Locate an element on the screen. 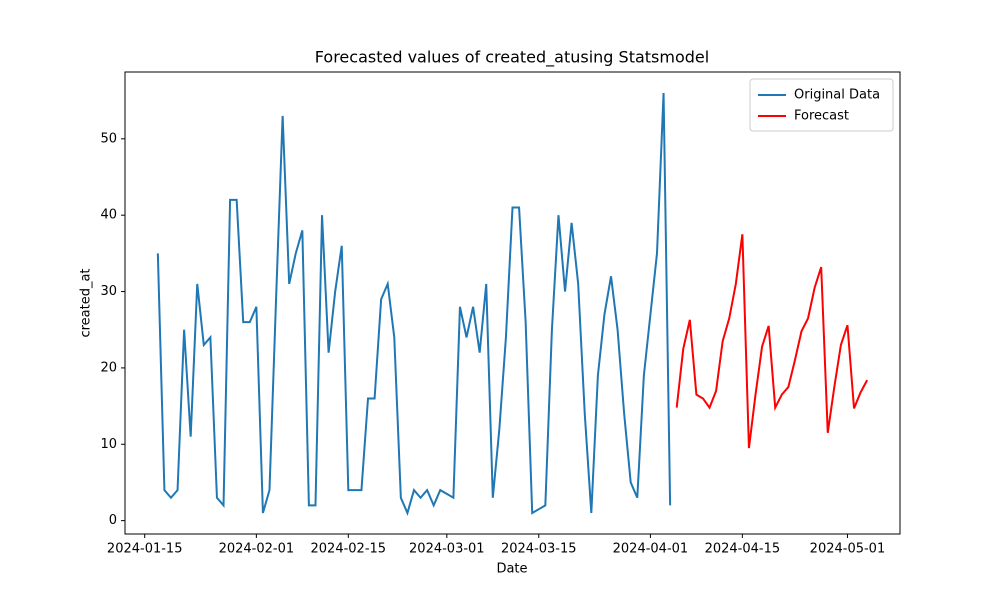 This screenshot has width=1000, height=604. y-tick-label: 0 is located at coordinates (113, 520).